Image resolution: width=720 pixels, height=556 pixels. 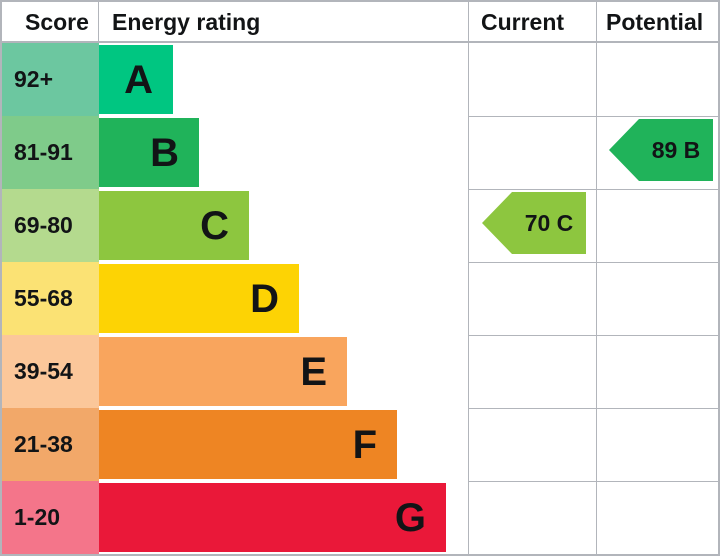 I want to click on current-rating-arrow: 70 C, so click(x=534, y=223).